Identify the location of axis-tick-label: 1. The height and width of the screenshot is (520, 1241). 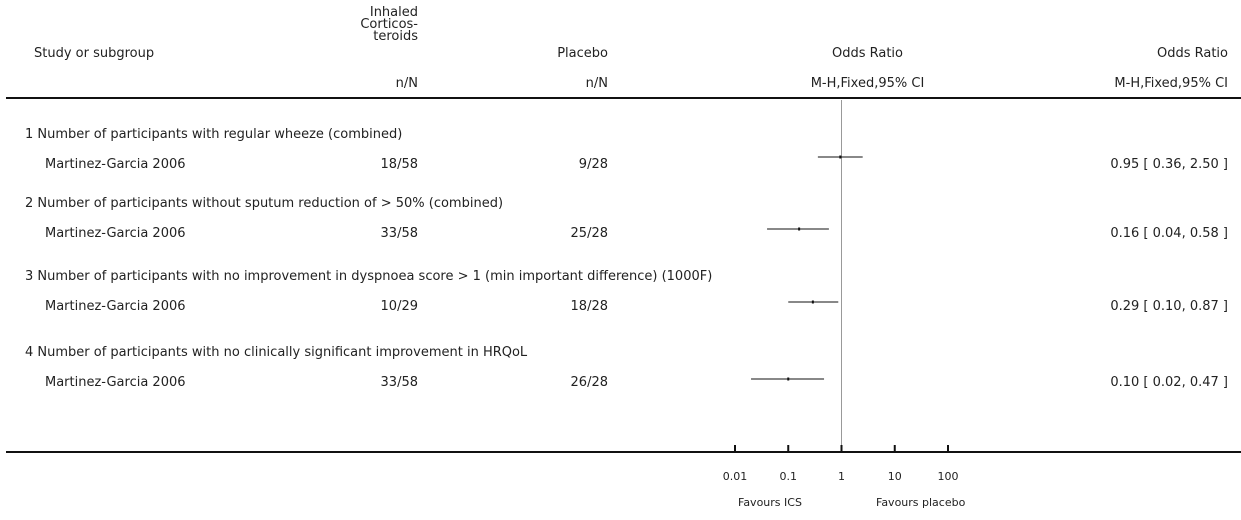
(841, 476).